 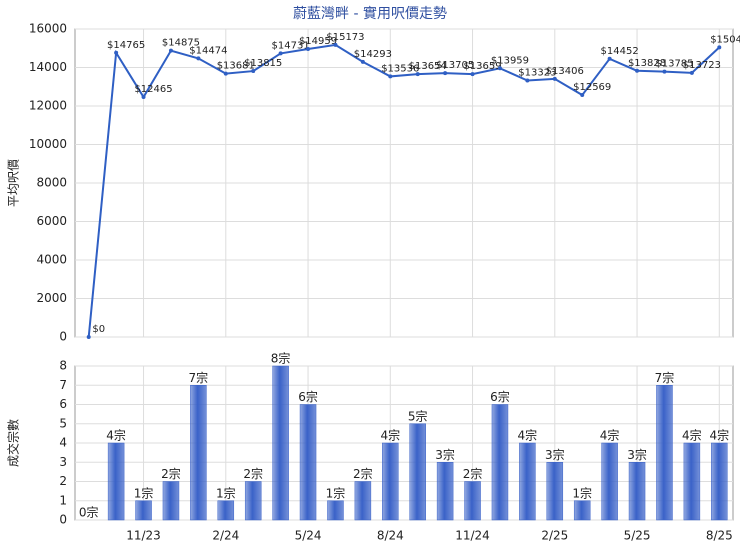 What do you see at coordinates (428, 66) in the screenshot?
I see `data-label: $13654` at bounding box center [428, 66].